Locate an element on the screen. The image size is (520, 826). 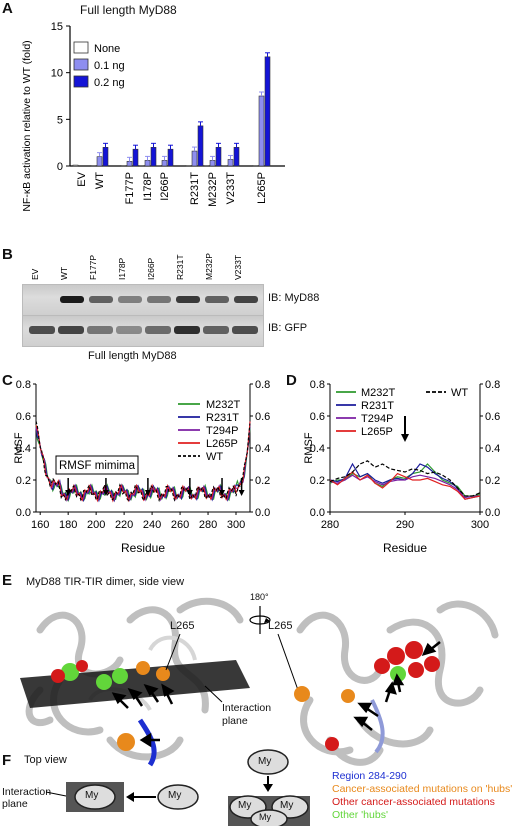
lane-label: EV is located at coordinates (35, 274).